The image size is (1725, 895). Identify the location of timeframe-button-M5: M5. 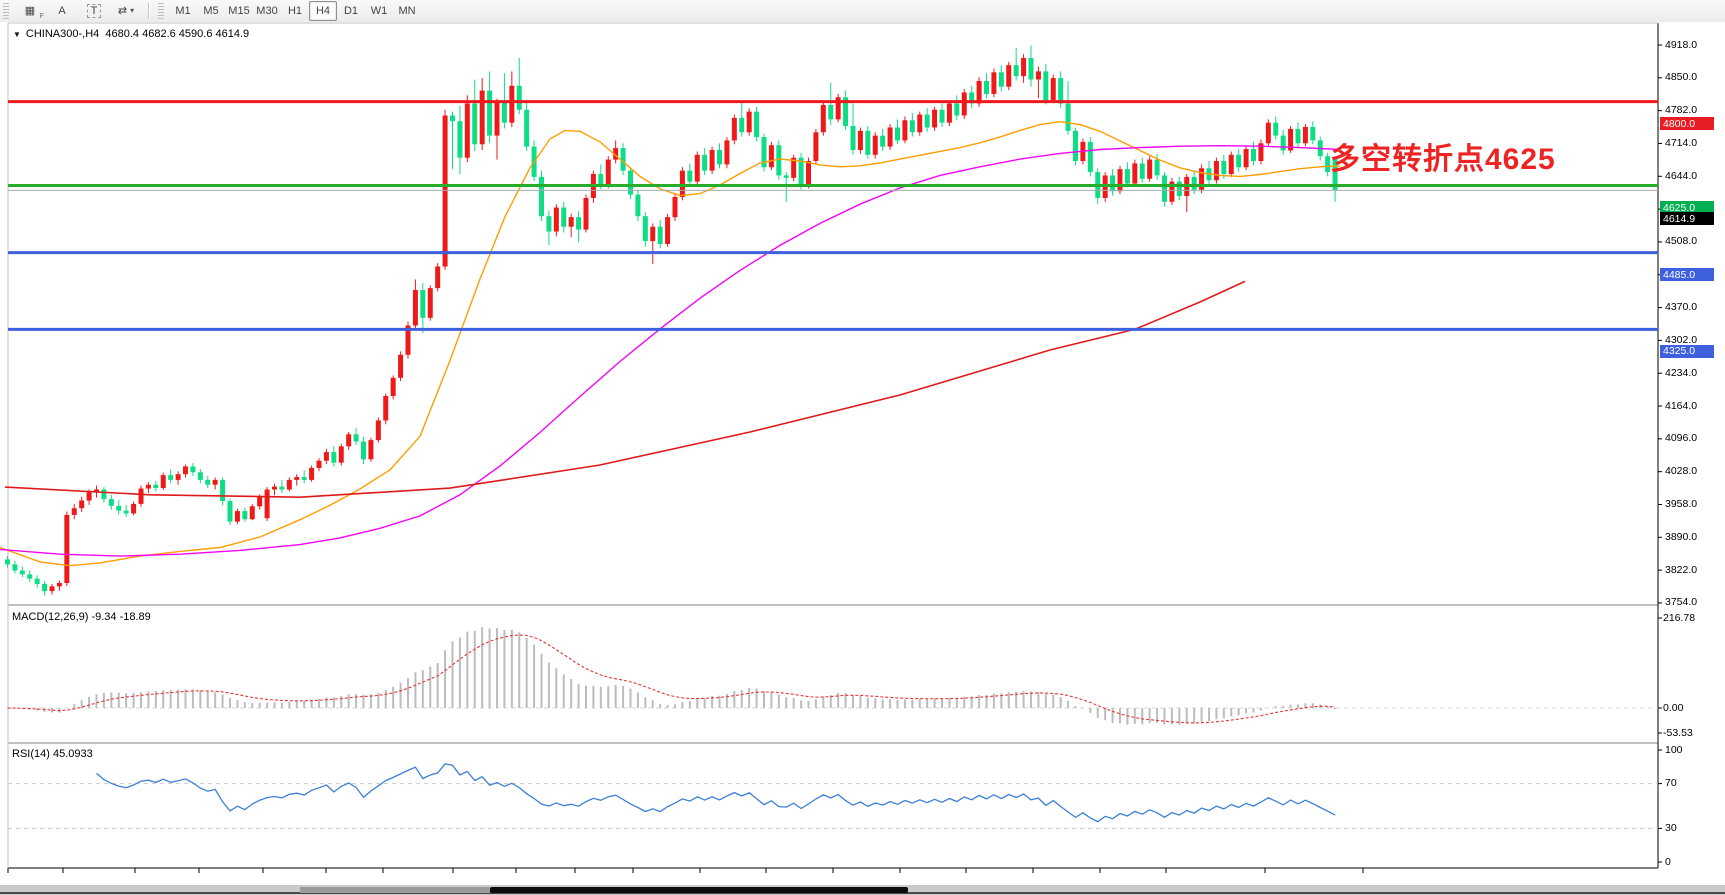
(211, 11).